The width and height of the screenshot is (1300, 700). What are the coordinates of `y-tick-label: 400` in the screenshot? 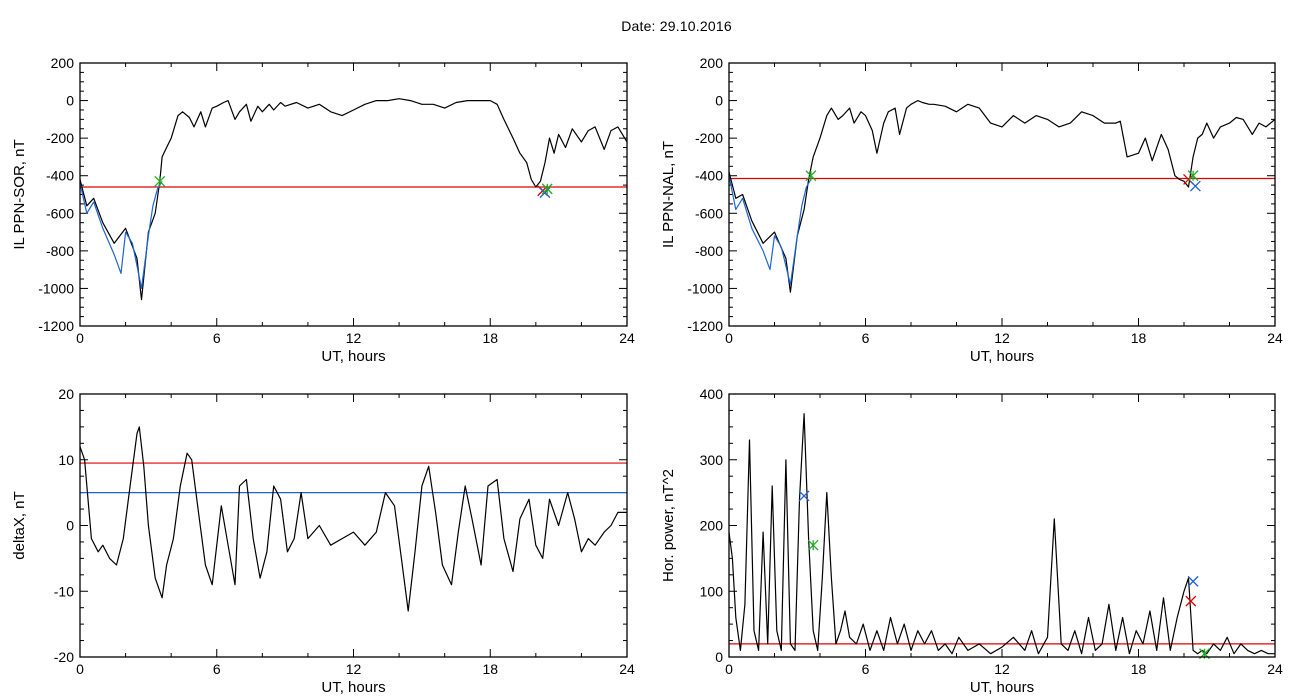 It's located at (712, 394).